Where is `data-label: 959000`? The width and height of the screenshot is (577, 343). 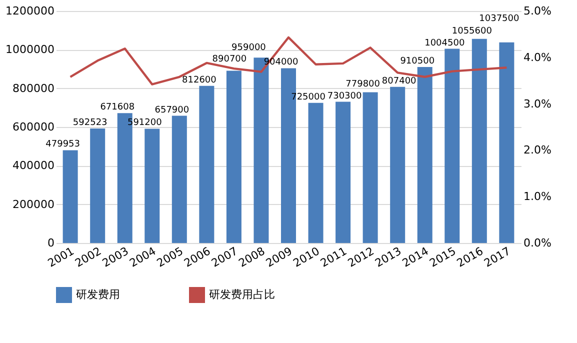 data-label: 959000 is located at coordinates (249, 48).